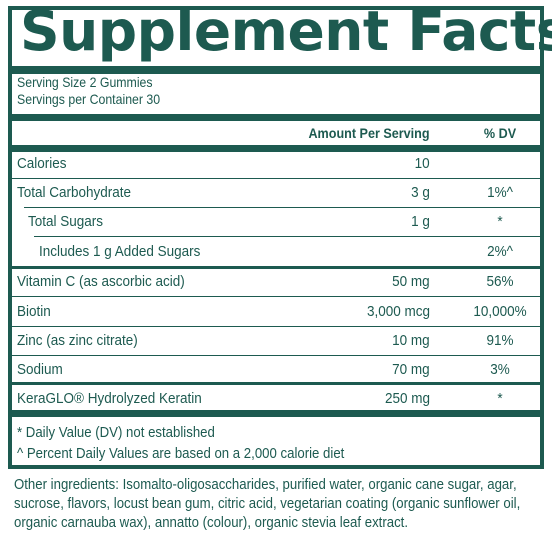  What do you see at coordinates (276, 70) in the screenshot?
I see `title-divider` at bounding box center [276, 70].